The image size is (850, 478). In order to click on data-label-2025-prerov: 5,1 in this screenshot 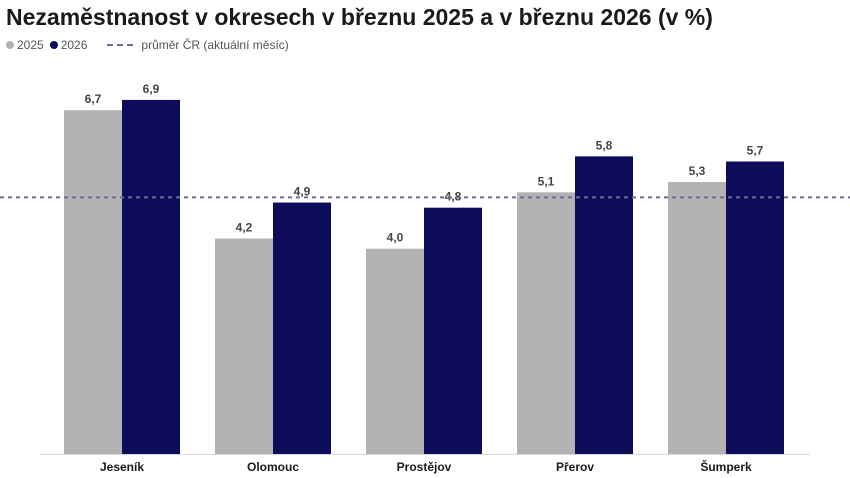, I will do `click(546, 181)`.